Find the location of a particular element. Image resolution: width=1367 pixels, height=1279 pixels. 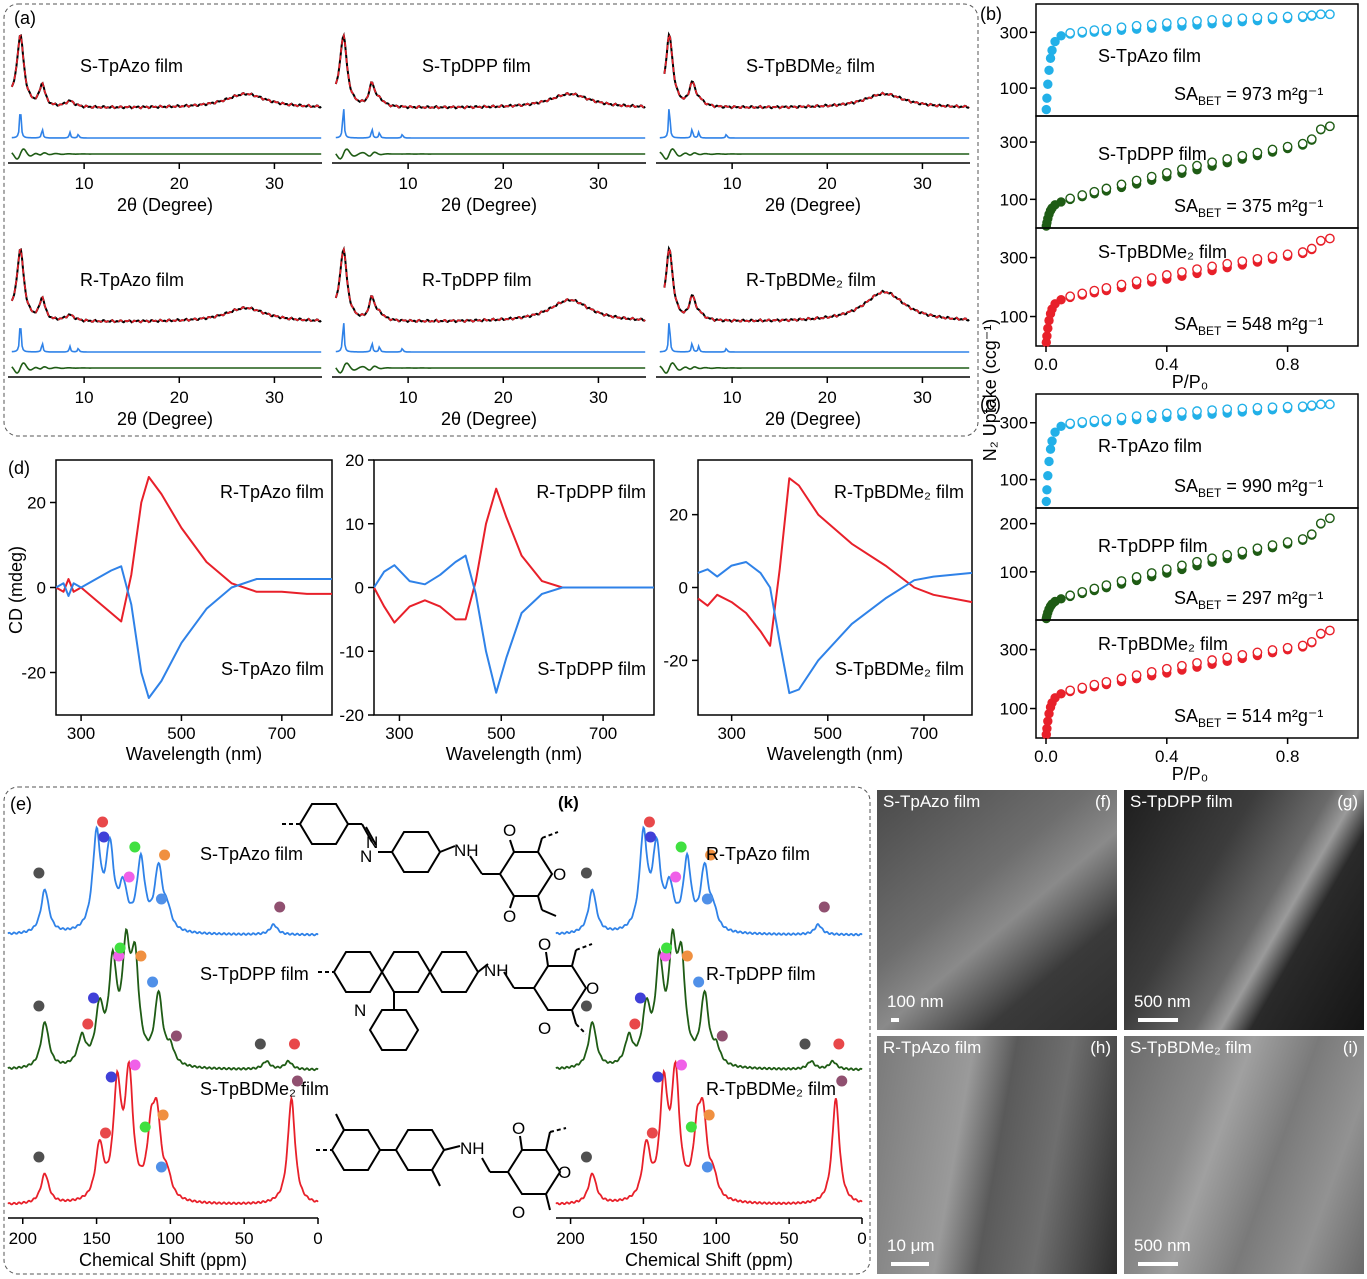

nmr-spectrum-label: R-TpDPP film is located at coordinates (761, 974).